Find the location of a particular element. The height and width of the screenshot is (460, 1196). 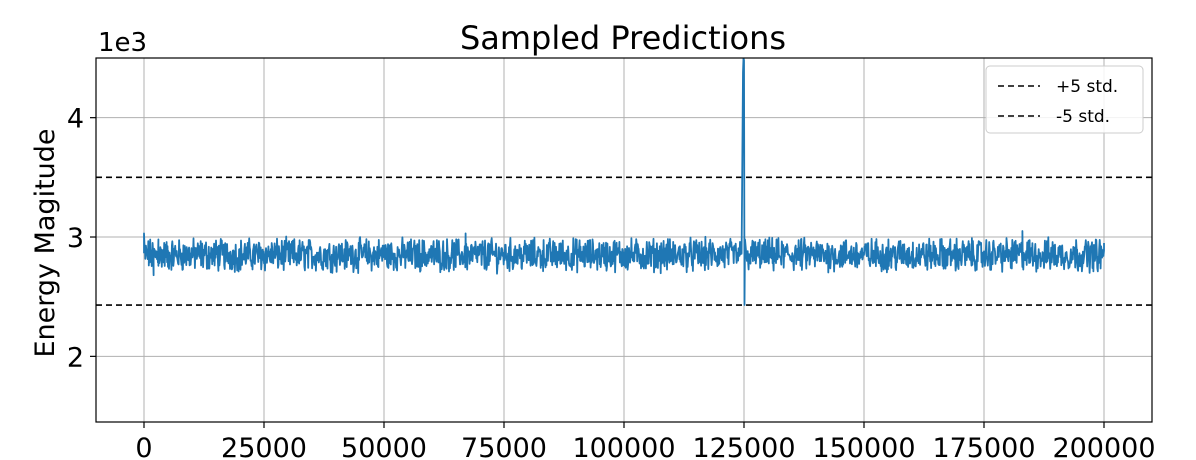

x-tick-label: 50000 is located at coordinates (384, 446).